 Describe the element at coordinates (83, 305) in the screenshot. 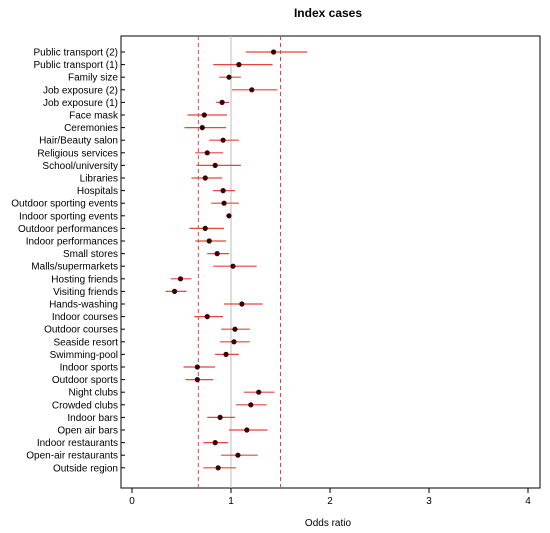

I see `row-label: Hands-washing` at that location.